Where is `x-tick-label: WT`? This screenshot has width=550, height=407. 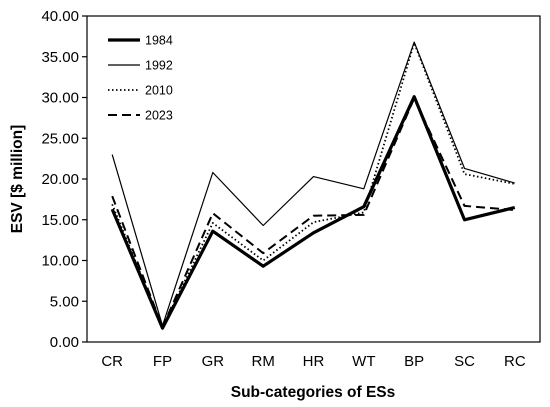 x-tick-label: WT is located at coordinates (363, 361).